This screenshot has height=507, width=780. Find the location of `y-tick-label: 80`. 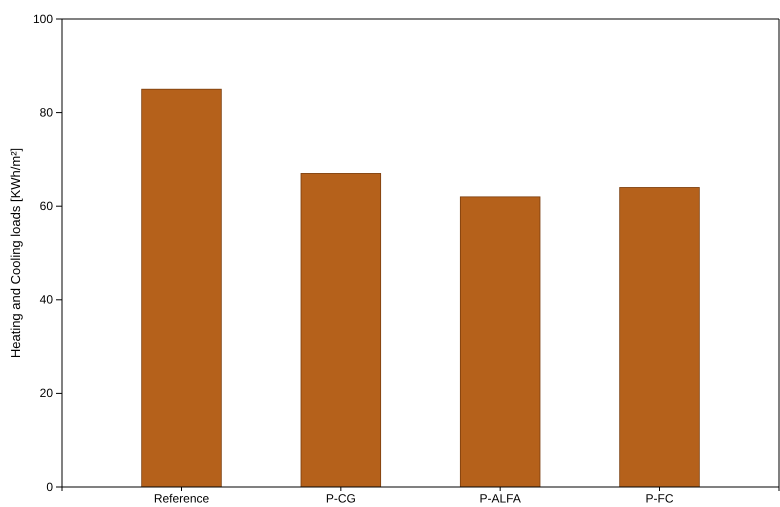

y-tick-label: 80 is located at coordinates (47, 112).